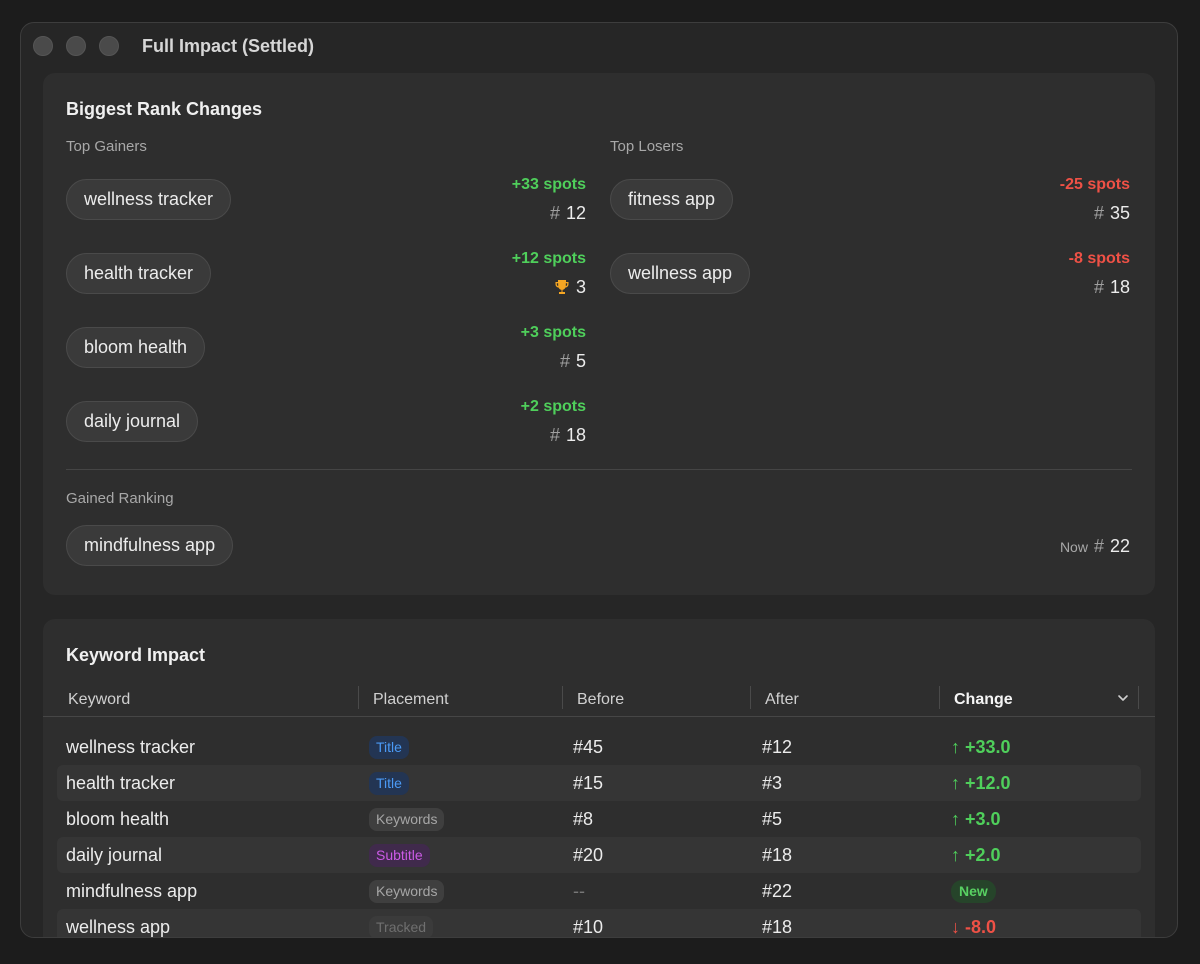 This screenshot has height=964, width=1200. What do you see at coordinates (120, 498) in the screenshot?
I see `gained-ranking-label: Gained Ranking` at bounding box center [120, 498].